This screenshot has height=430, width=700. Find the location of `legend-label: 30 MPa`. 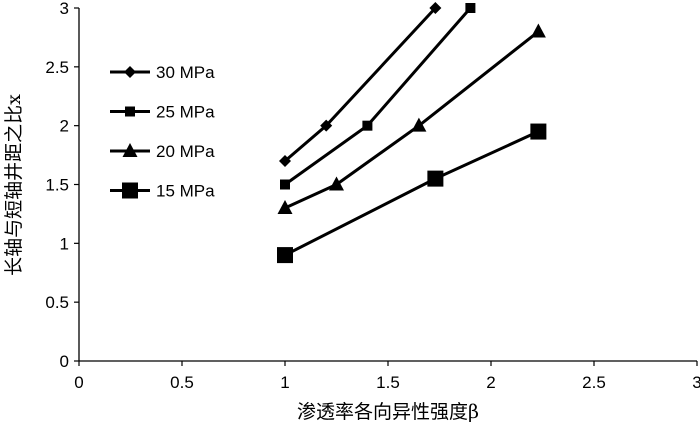

legend-label: 30 MPa is located at coordinates (185, 72).